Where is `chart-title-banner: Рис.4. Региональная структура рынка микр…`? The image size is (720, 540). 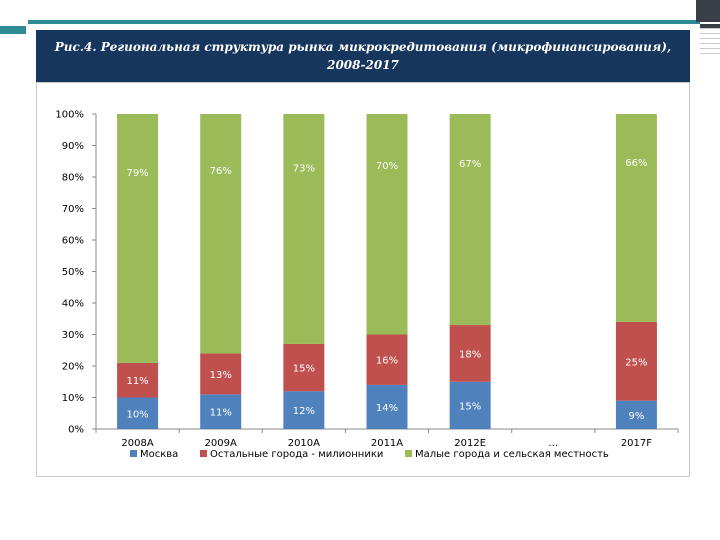
chart-title-banner: Рис.4. Региональная структура рынка микр… is located at coordinates (363, 56).